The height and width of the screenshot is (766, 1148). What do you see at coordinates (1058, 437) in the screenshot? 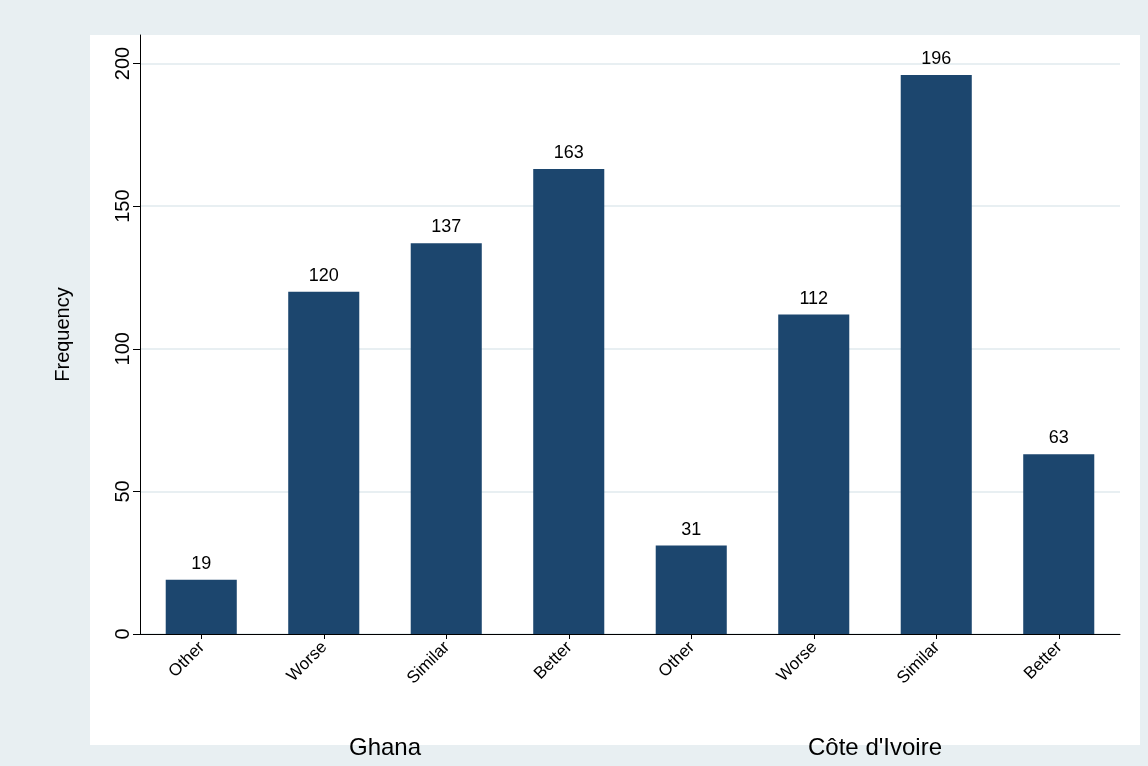
I see `data-label: 63` at bounding box center [1058, 437].